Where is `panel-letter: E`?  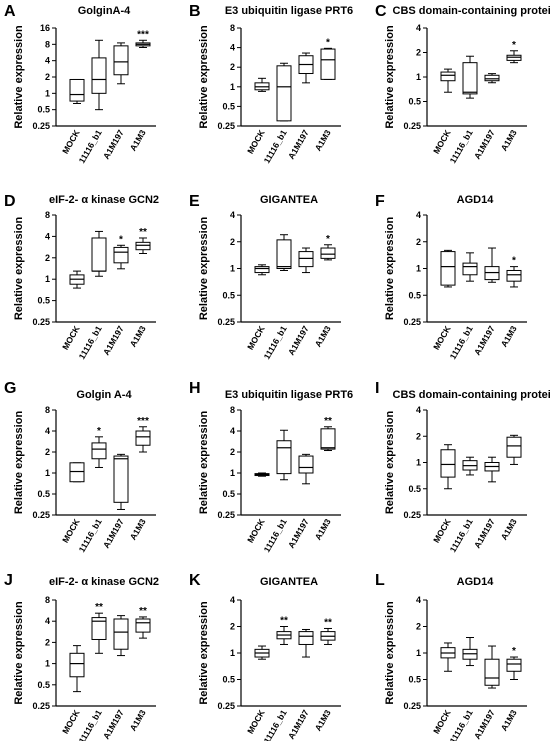 panel-letter: E is located at coordinates (194, 201).